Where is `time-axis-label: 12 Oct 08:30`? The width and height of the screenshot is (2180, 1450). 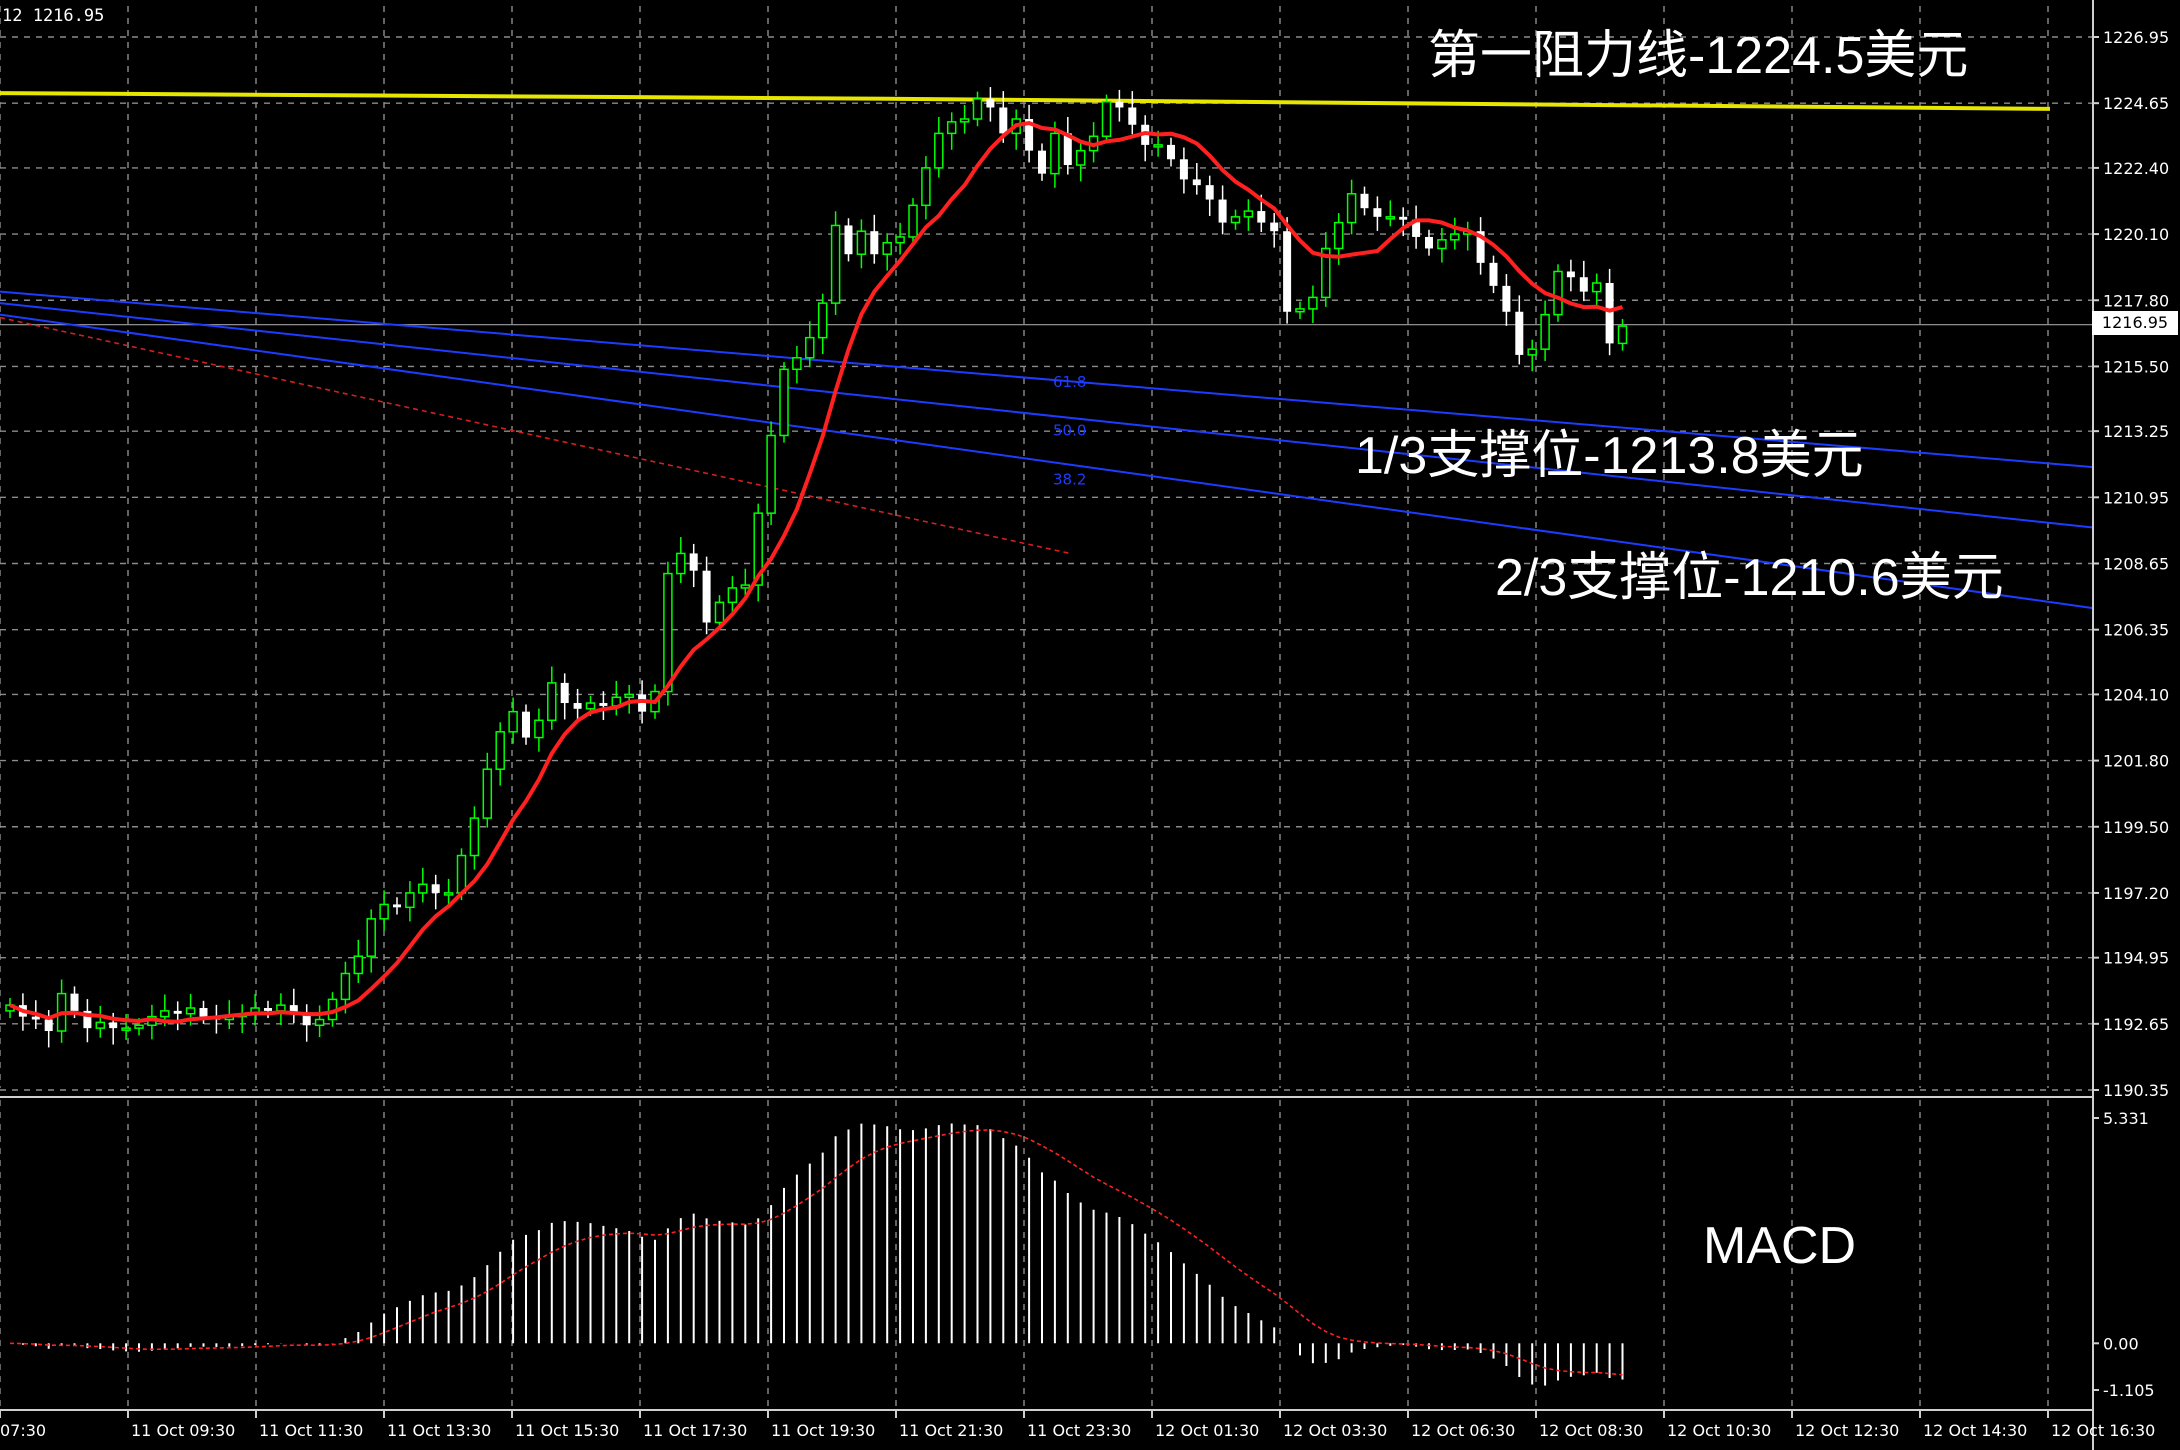 time-axis-label: 12 Oct 08:30 is located at coordinates (1591, 1430).